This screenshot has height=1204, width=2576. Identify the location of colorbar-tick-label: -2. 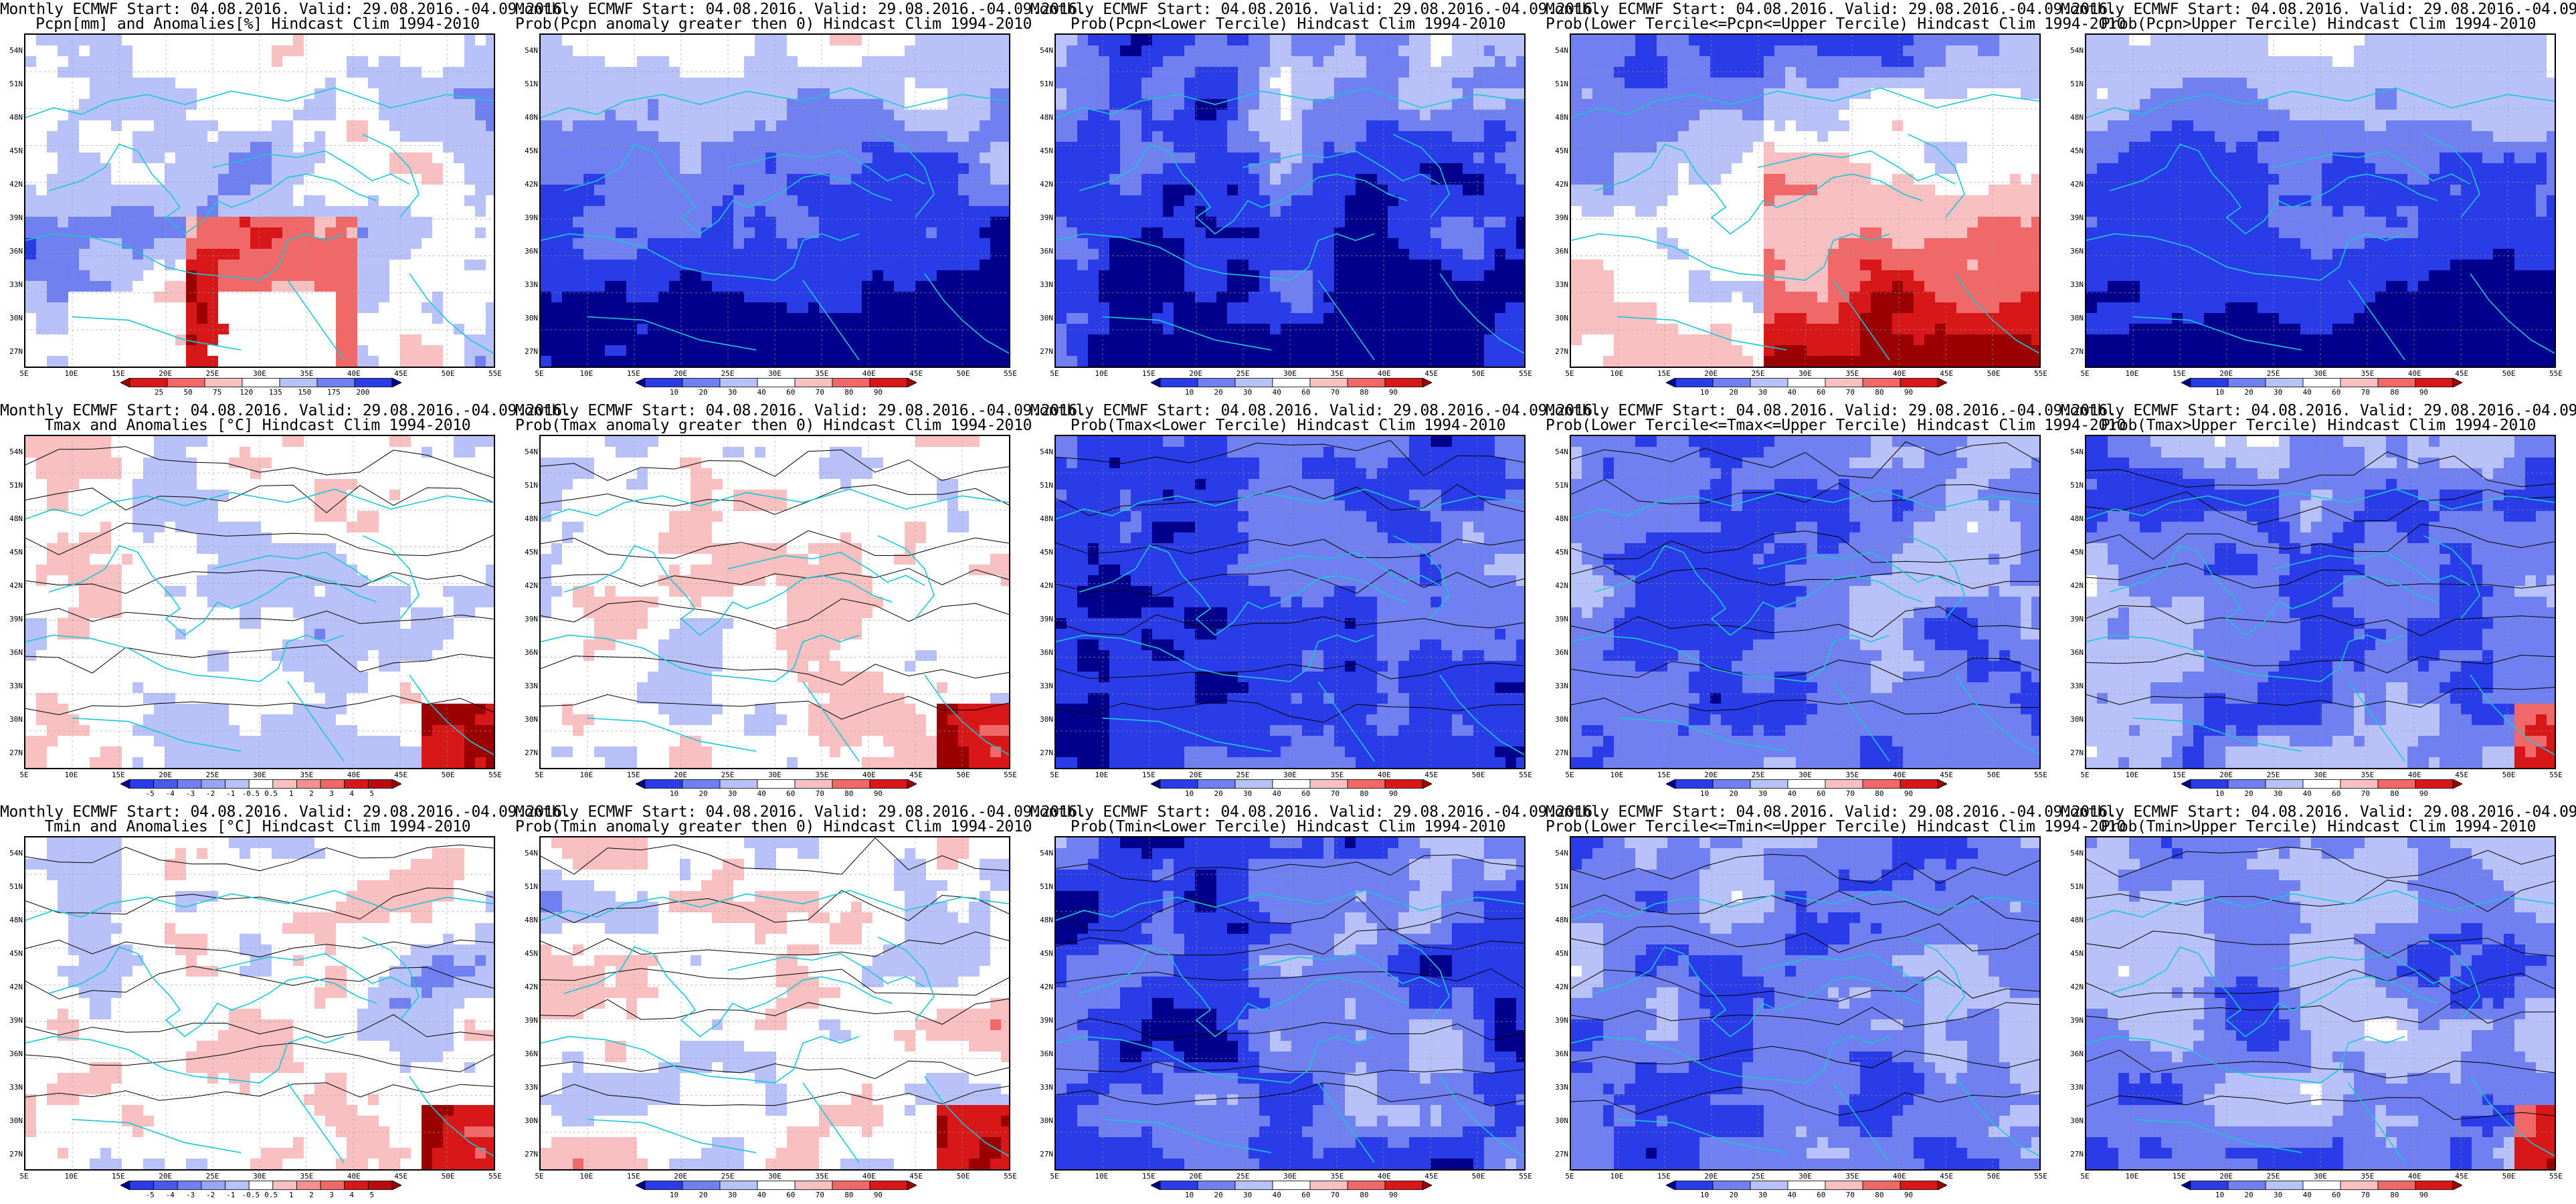
(210, 794).